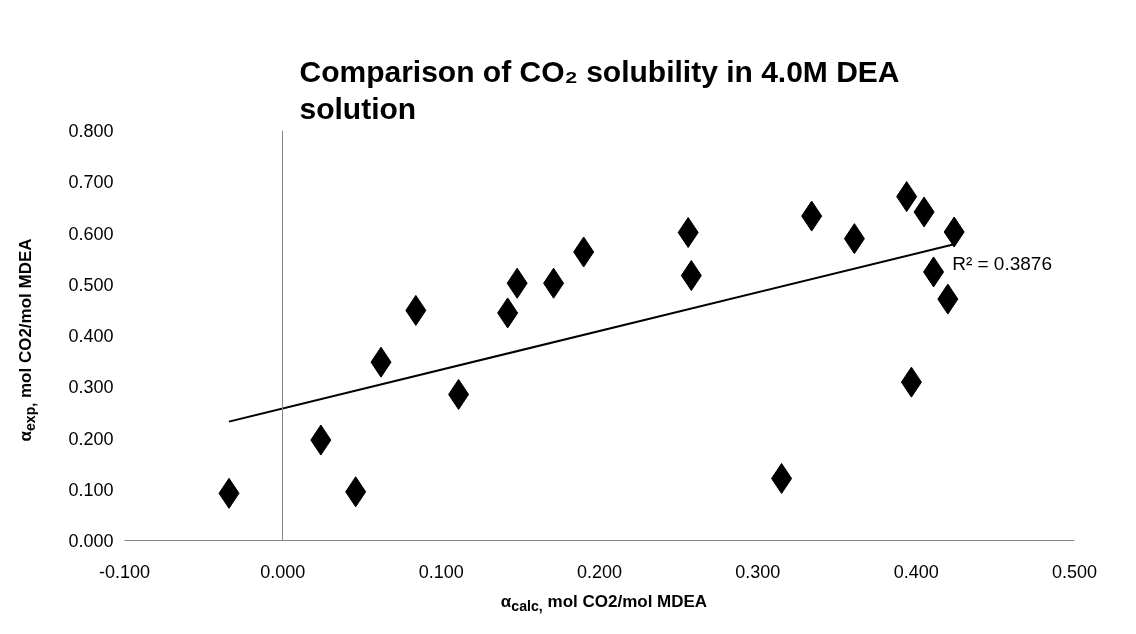 Image resolution: width=1136 pixels, height=634 pixels. What do you see at coordinates (916, 571) in the screenshot?
I see `x-tick-label: 0.400` at bounding box center [916, 571].